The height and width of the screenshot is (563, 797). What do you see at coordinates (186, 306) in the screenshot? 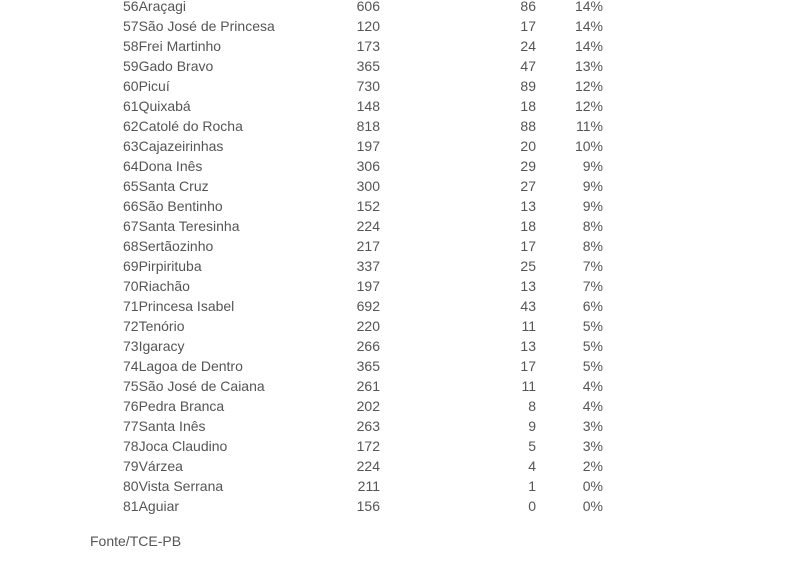
I see `municipality-name: Princesa Isabel` at bounding box center [186, 306].